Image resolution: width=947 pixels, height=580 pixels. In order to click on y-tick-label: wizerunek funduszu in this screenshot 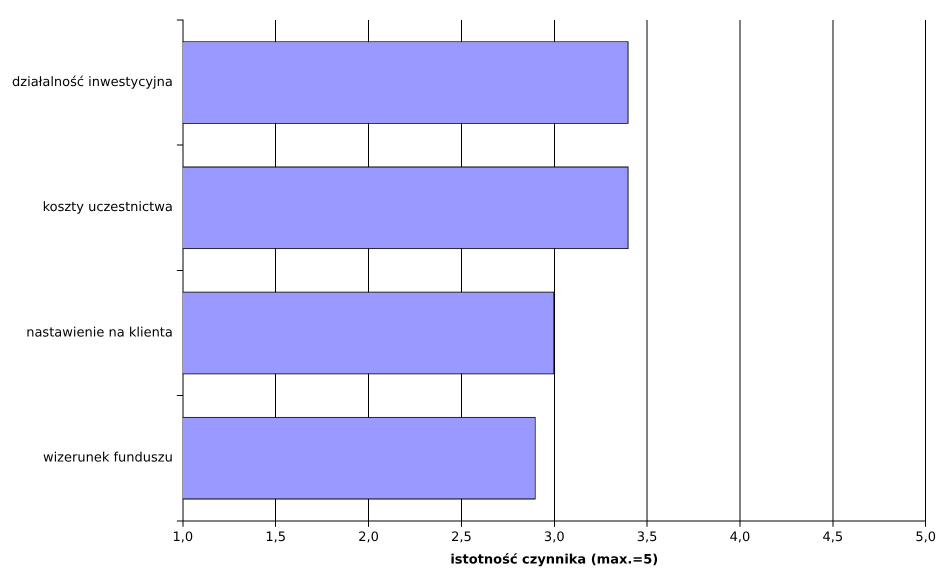, I will do `click(107, 458)`.